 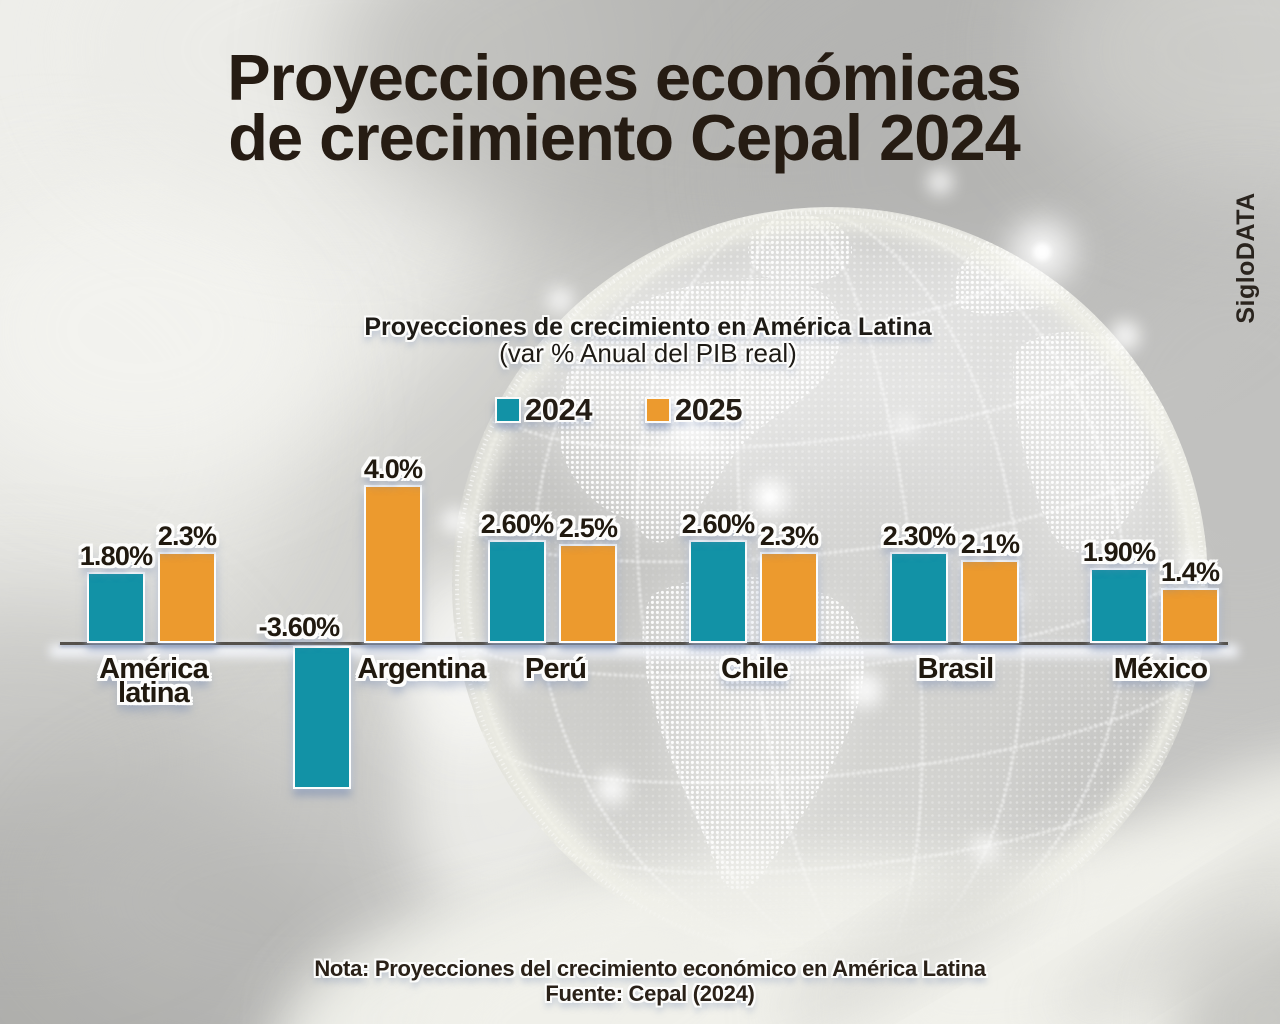 What do you see at coordinates (648, 353) in the screenshot?
I see `chart-subtitle-line2: (var % Anual del PIB real)` at bounding box center [648, 353].